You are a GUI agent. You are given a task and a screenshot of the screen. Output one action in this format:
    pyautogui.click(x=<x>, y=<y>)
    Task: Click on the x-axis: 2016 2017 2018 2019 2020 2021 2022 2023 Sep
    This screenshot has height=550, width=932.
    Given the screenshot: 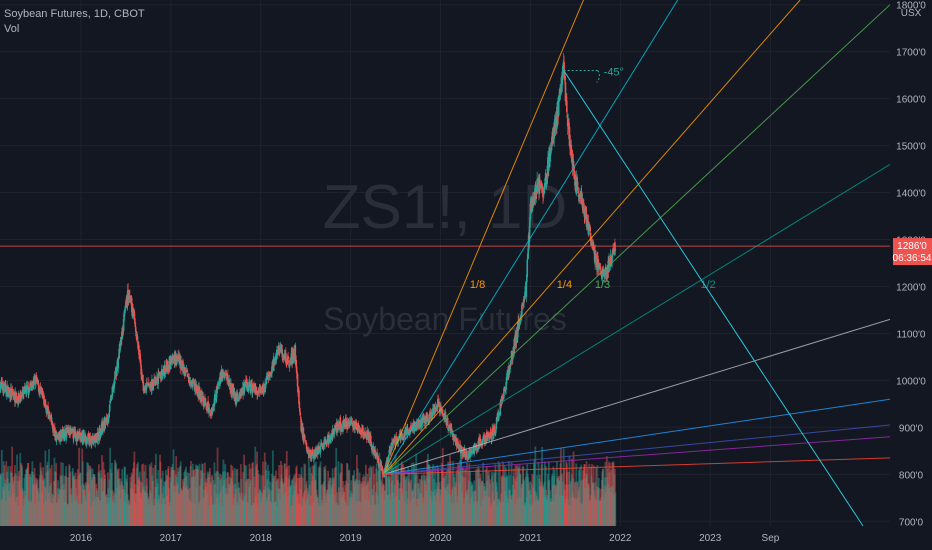 What is the action you would take?
    pyautogui.click(x=425, y=538)
    